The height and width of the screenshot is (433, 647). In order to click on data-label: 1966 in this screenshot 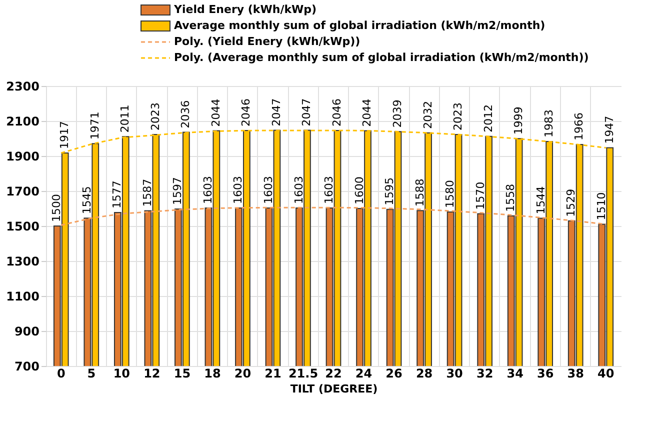, I will do `click(579, 126)`.